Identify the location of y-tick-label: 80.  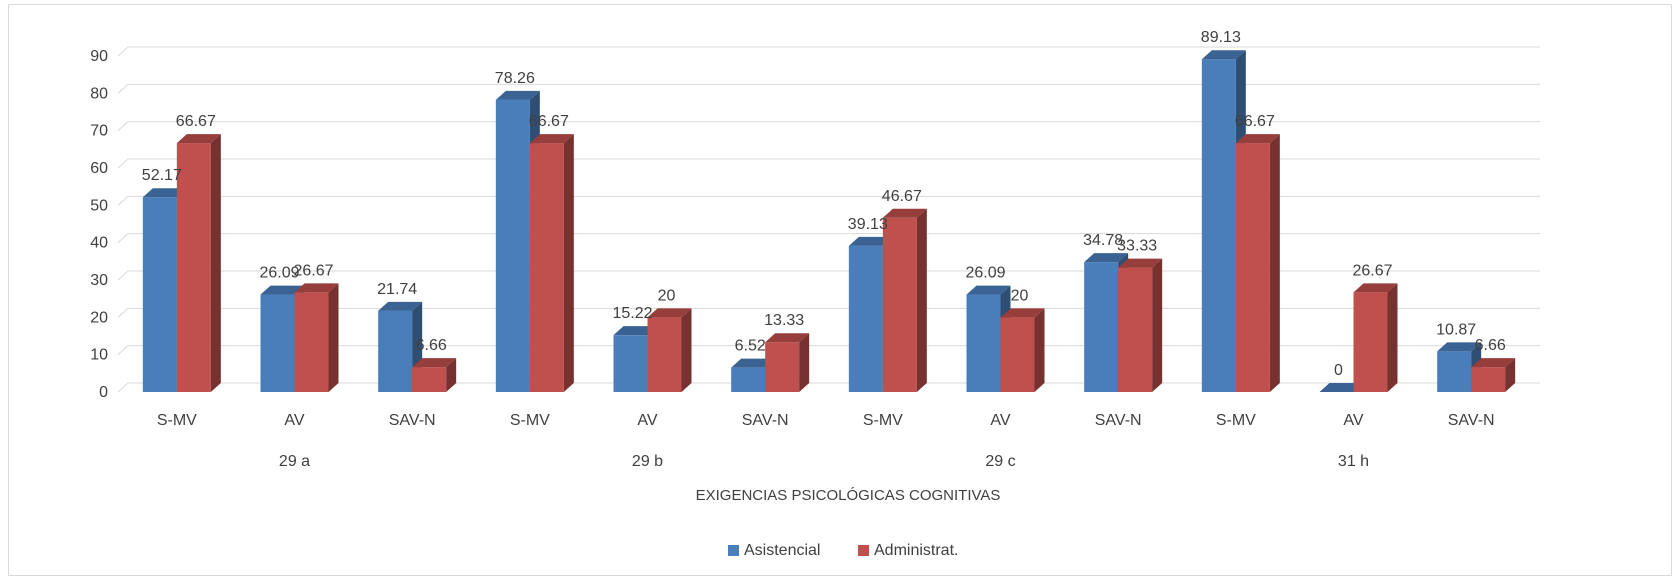
(99, 93).